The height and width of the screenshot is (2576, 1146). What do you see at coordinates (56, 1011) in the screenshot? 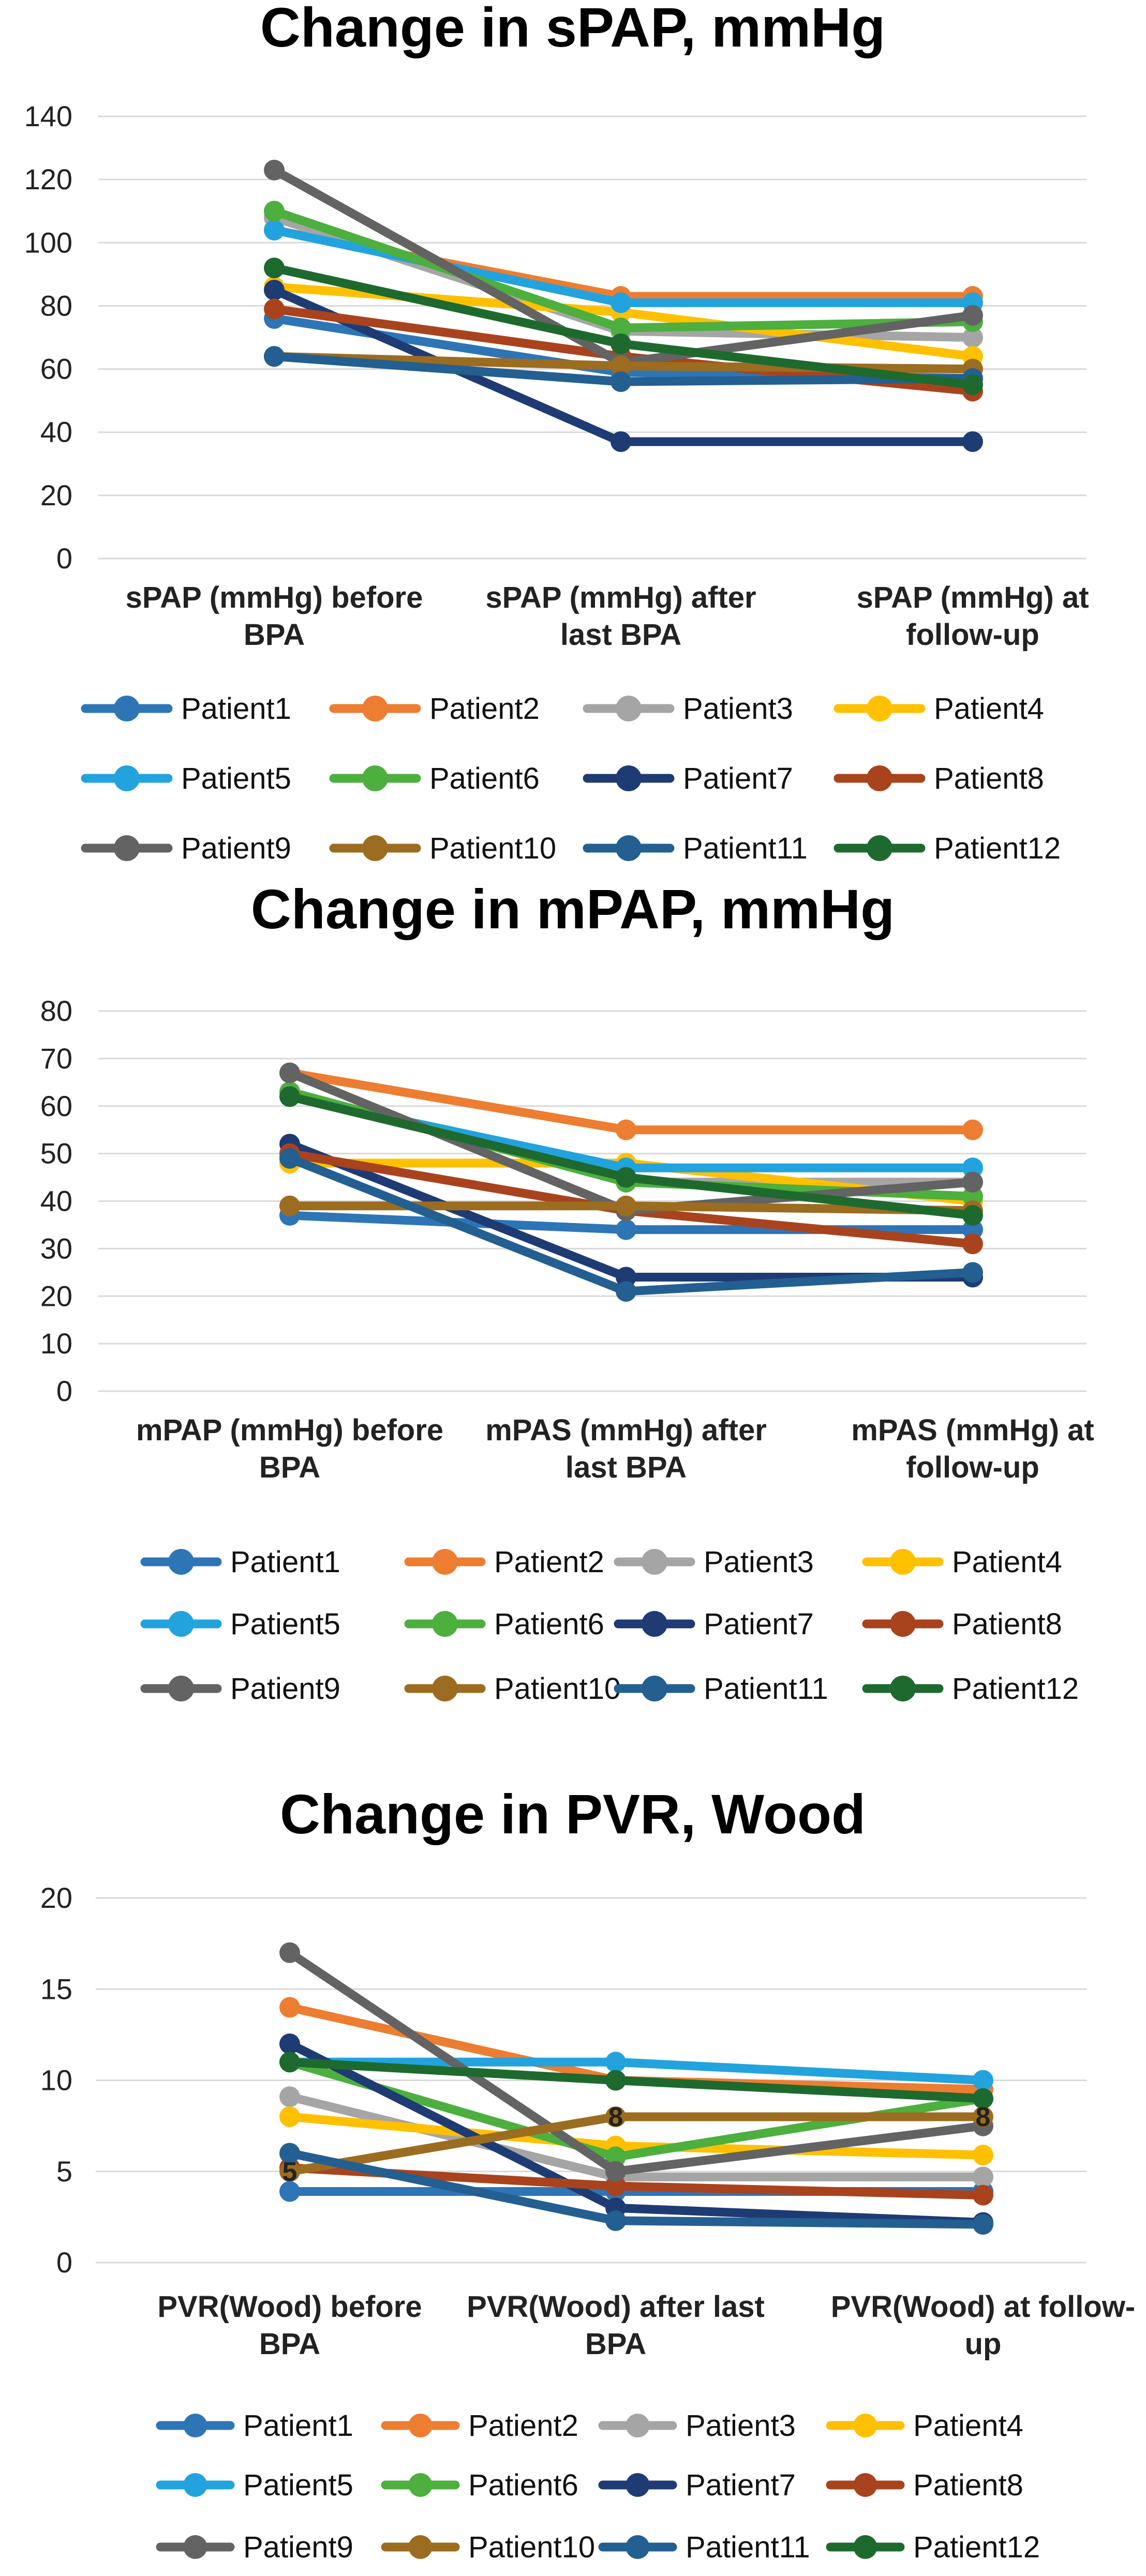
I see `y-tick-label: 80` at bounding box center [56, 1011].